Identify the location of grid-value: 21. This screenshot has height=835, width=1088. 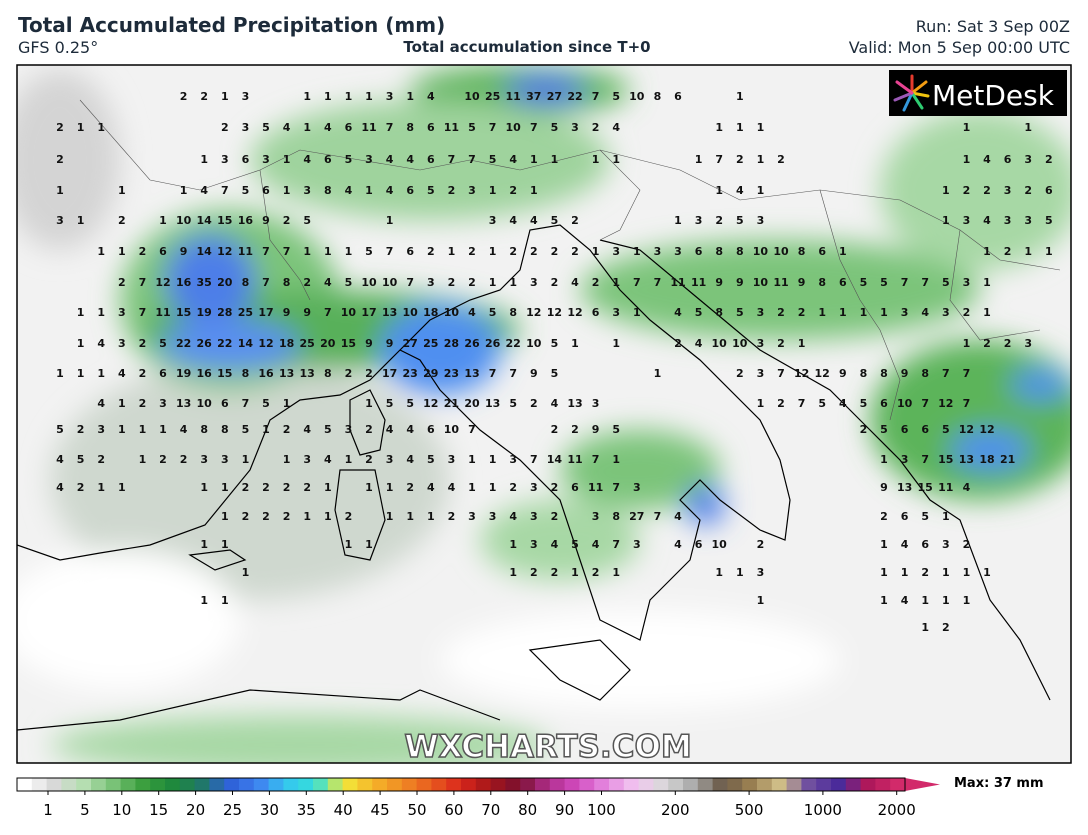
(451, 403).